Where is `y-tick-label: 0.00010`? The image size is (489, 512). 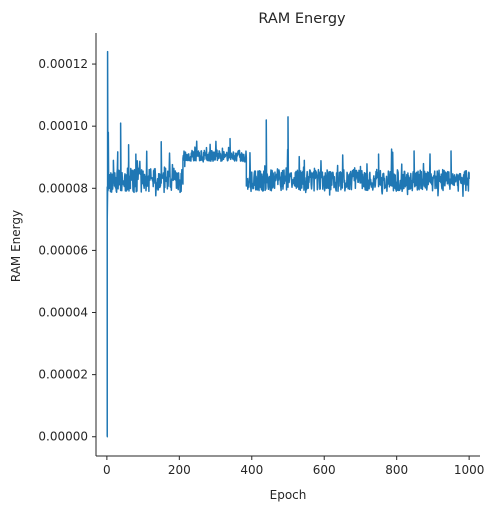 y-tick-label: 0.00010 is located at coordinates (63, 126).